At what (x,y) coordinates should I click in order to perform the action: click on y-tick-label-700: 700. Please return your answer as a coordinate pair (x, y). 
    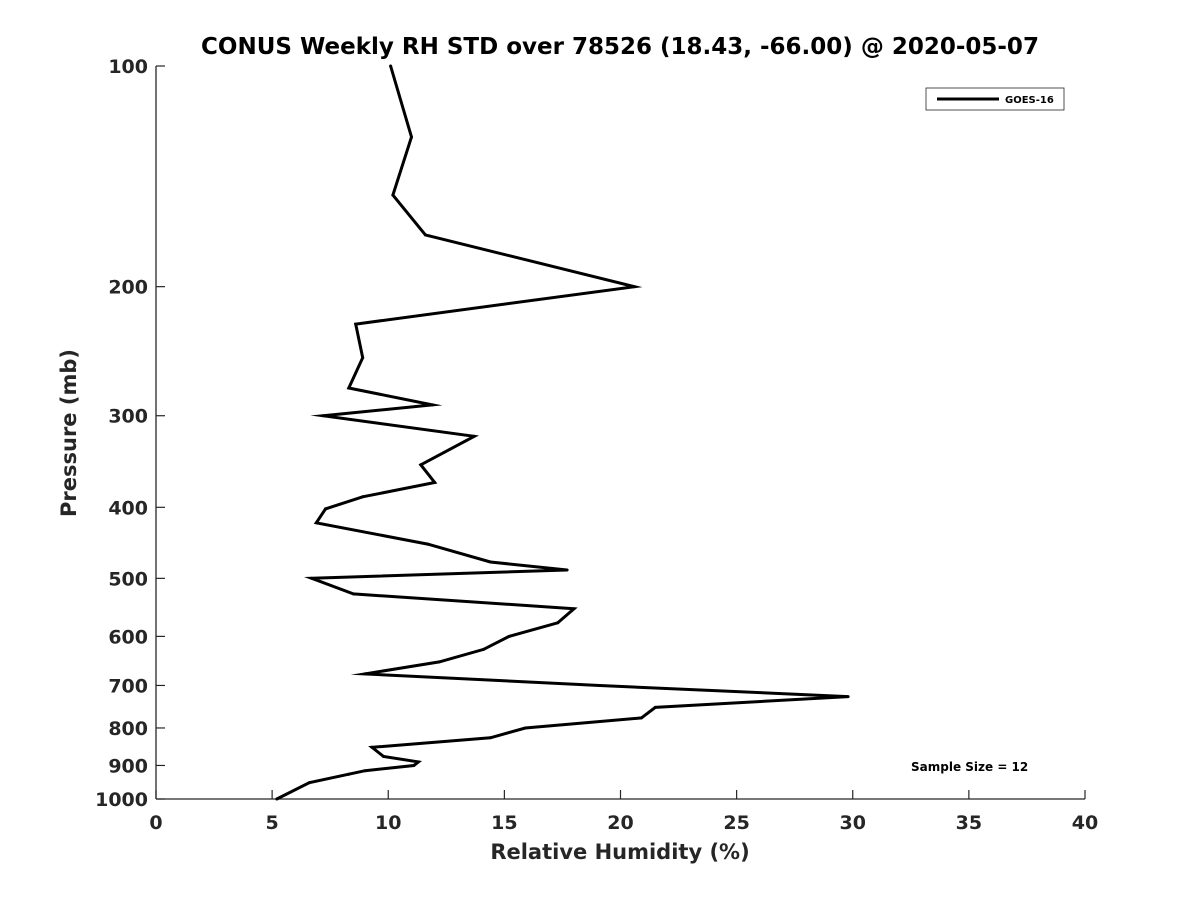
    Looking at the image, I should click on (128, 686).